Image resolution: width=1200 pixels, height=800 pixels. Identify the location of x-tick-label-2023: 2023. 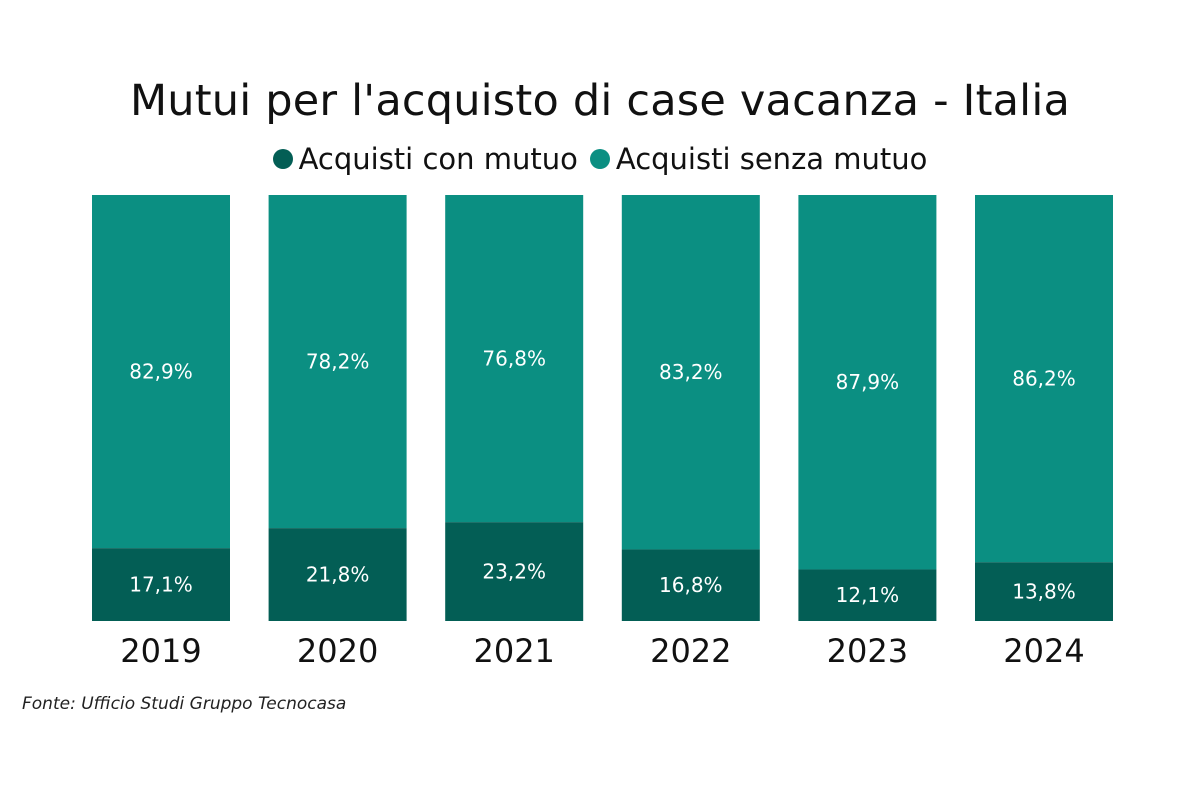
(867, 651).